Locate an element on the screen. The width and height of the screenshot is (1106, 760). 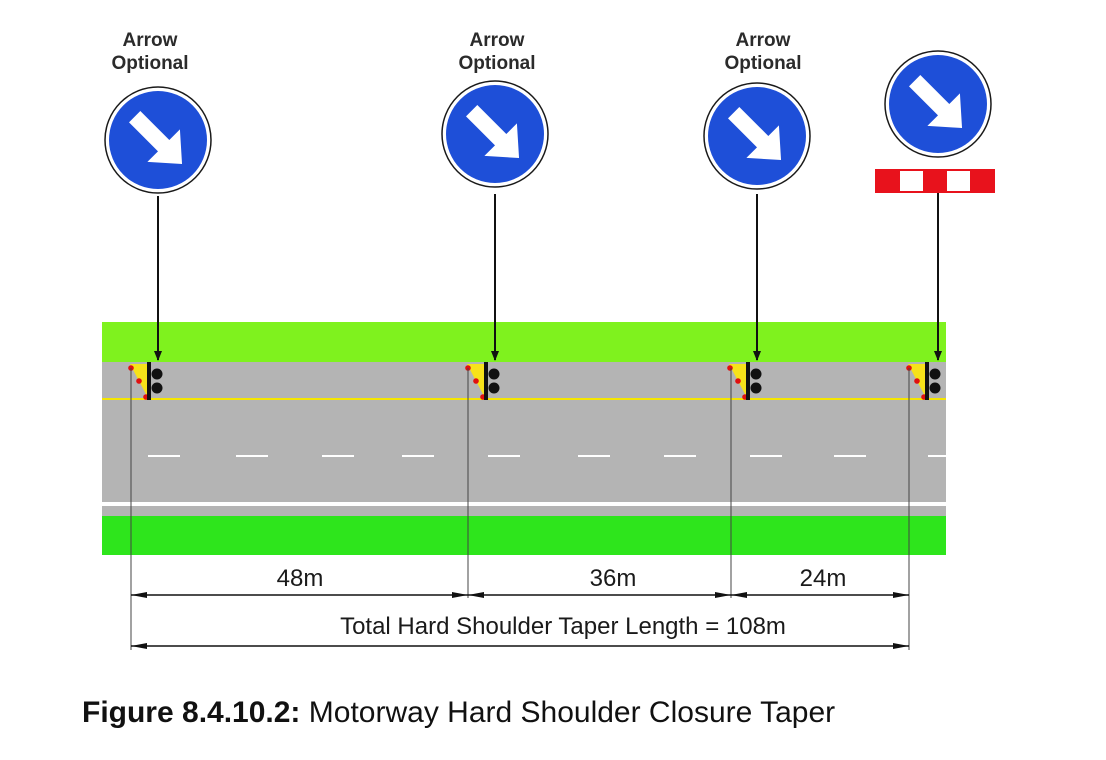
sign-2-label-line1: Arrow is located at coordinates (497, 40).